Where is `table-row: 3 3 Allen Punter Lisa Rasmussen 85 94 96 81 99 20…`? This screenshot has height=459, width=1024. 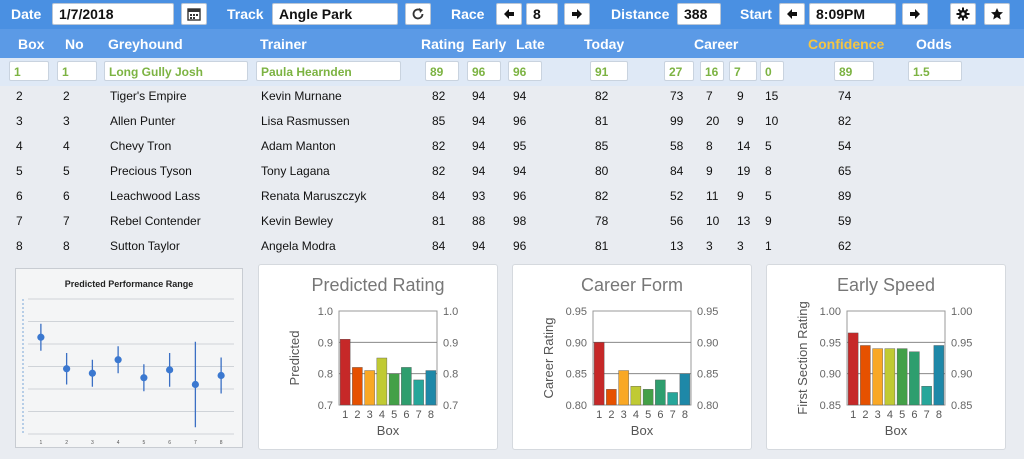
table-row: 3 3 Allen Punter Lisa Rasmussen 85 94 96 81 99 20… is located at coordinates (512, 120).